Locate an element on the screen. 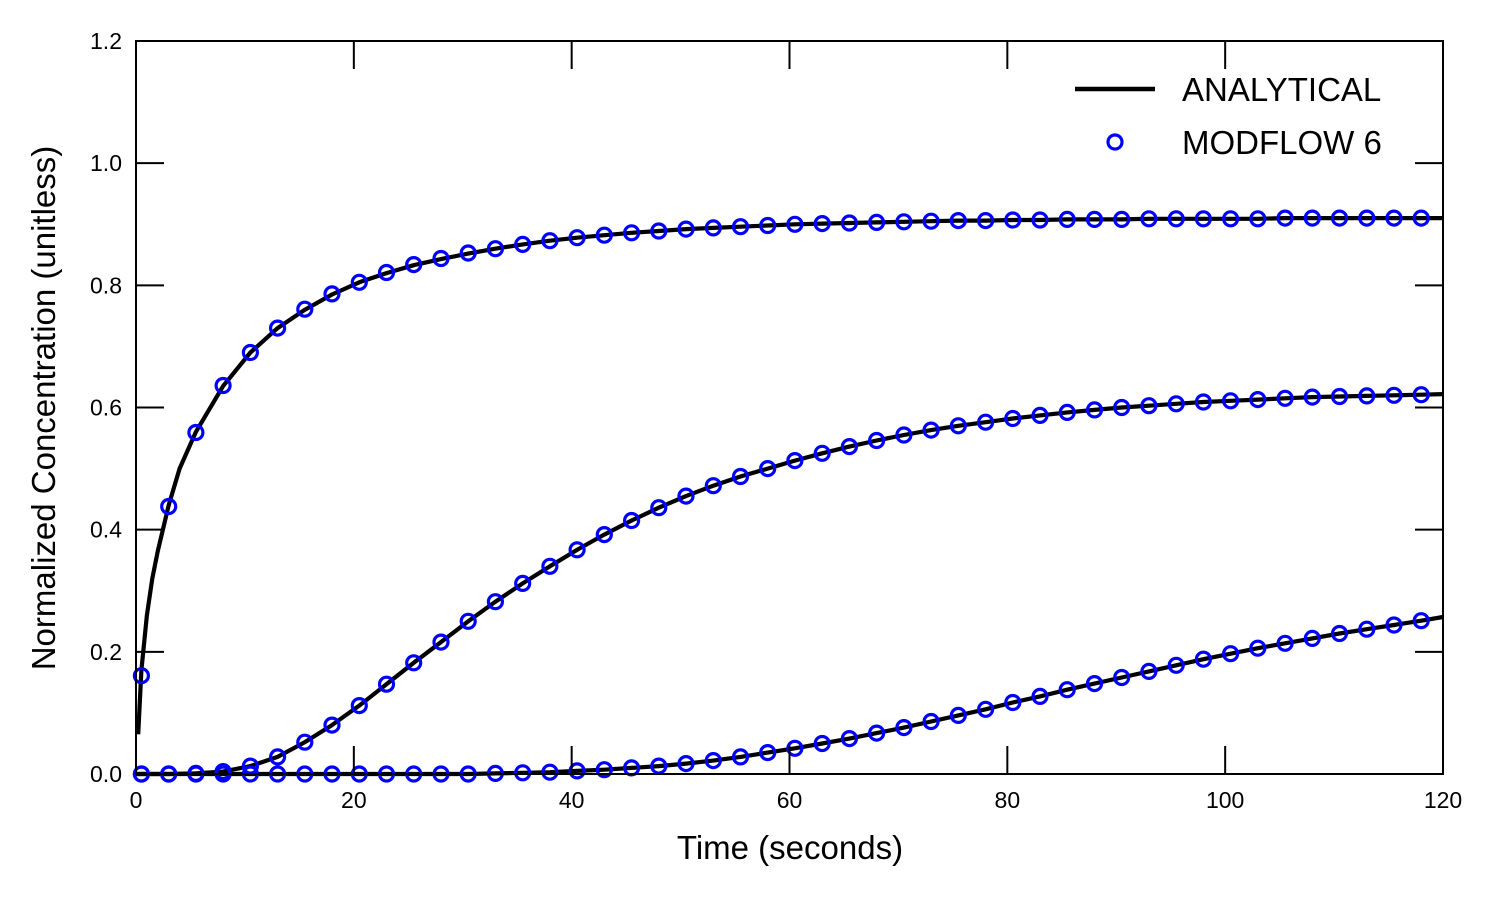  x-tick-label-4: 80 is located at coordinates (1008, 800).